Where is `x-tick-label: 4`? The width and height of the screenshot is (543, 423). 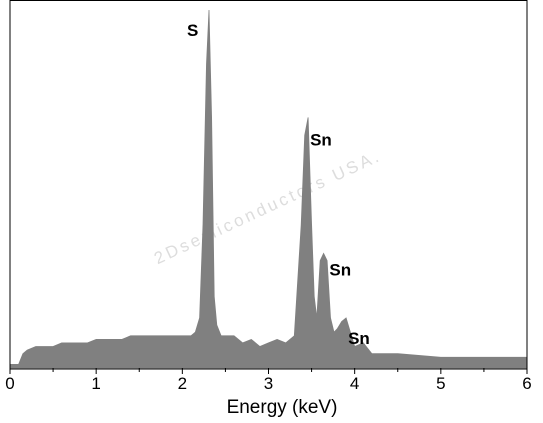 x-tick-label: 4 is located at coordinates (354, 383).